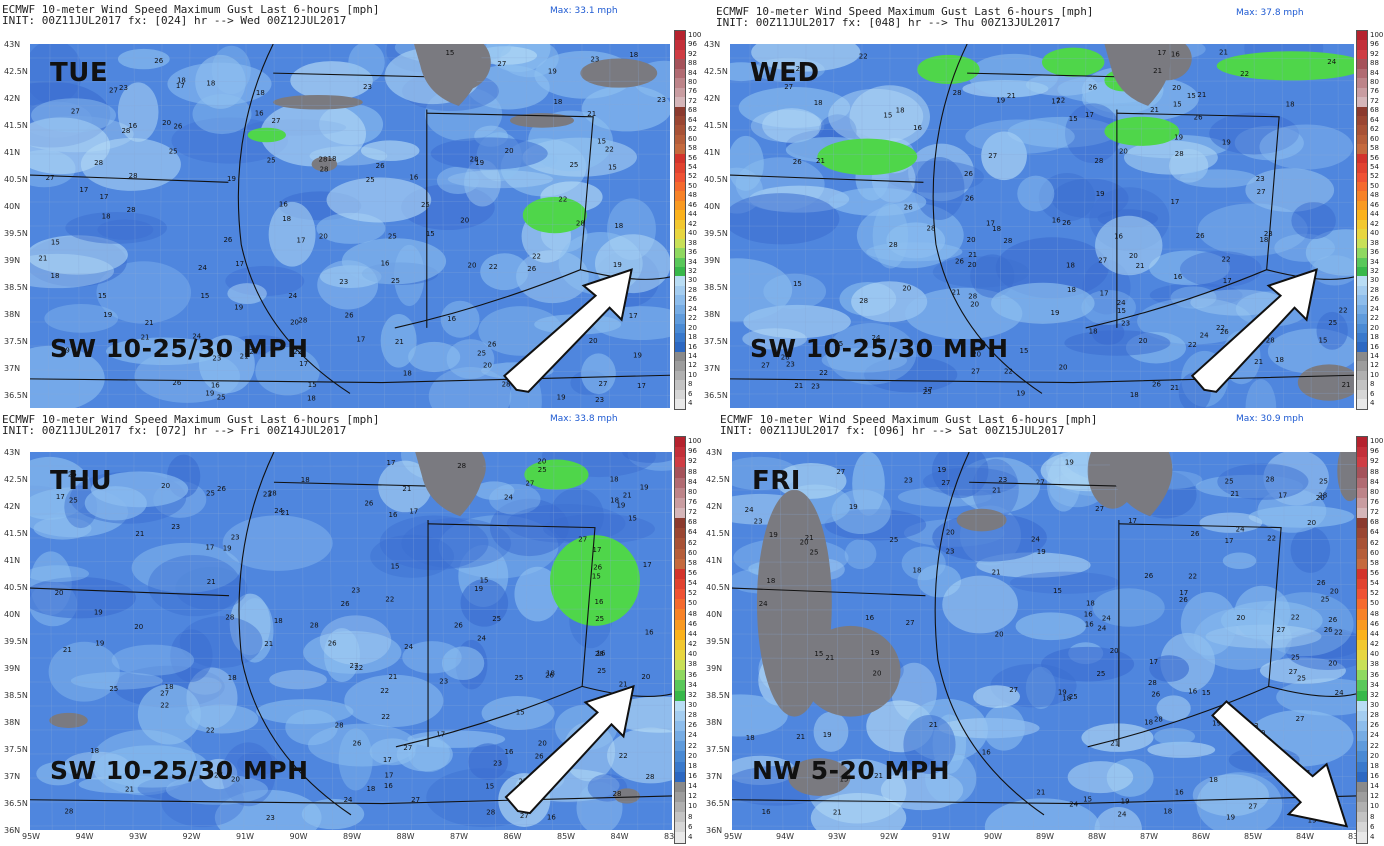  What do you see at coordinates (1377, 441) in the screenshot?
I see `colorbar-label: 100` at bounding box center [1377, 441].